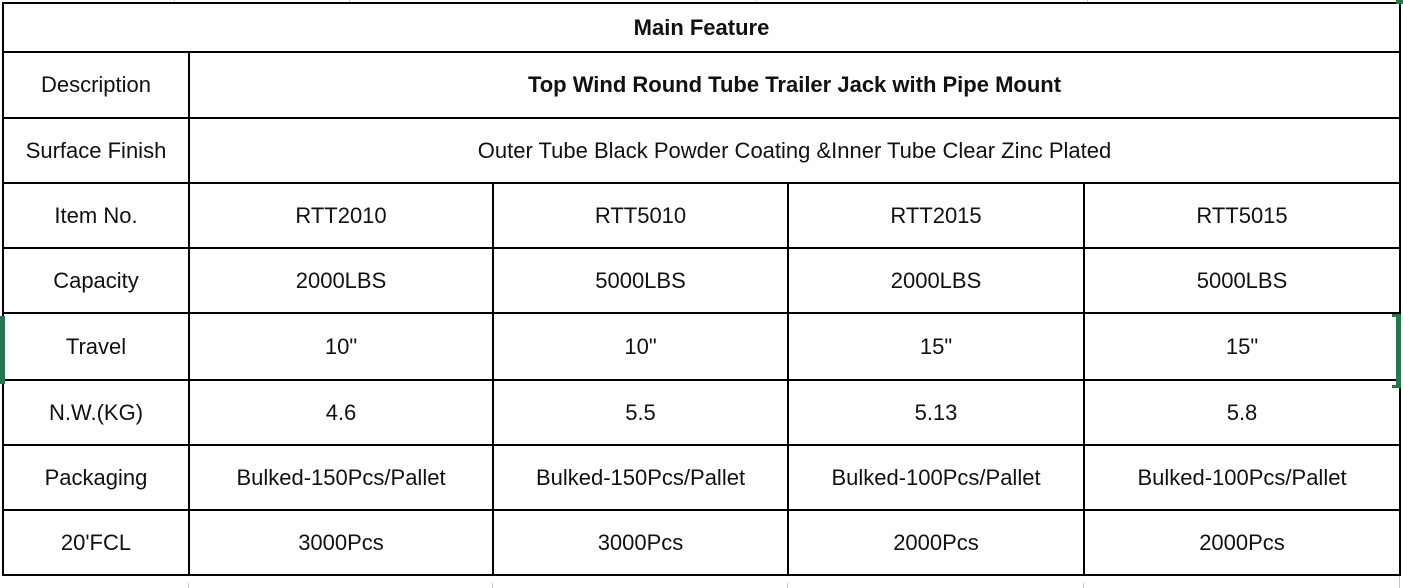 The width and height of the screenshot is (1403, 588). I want to click on surface-finish-label-cell: Surface Finish, so click(96, 150).